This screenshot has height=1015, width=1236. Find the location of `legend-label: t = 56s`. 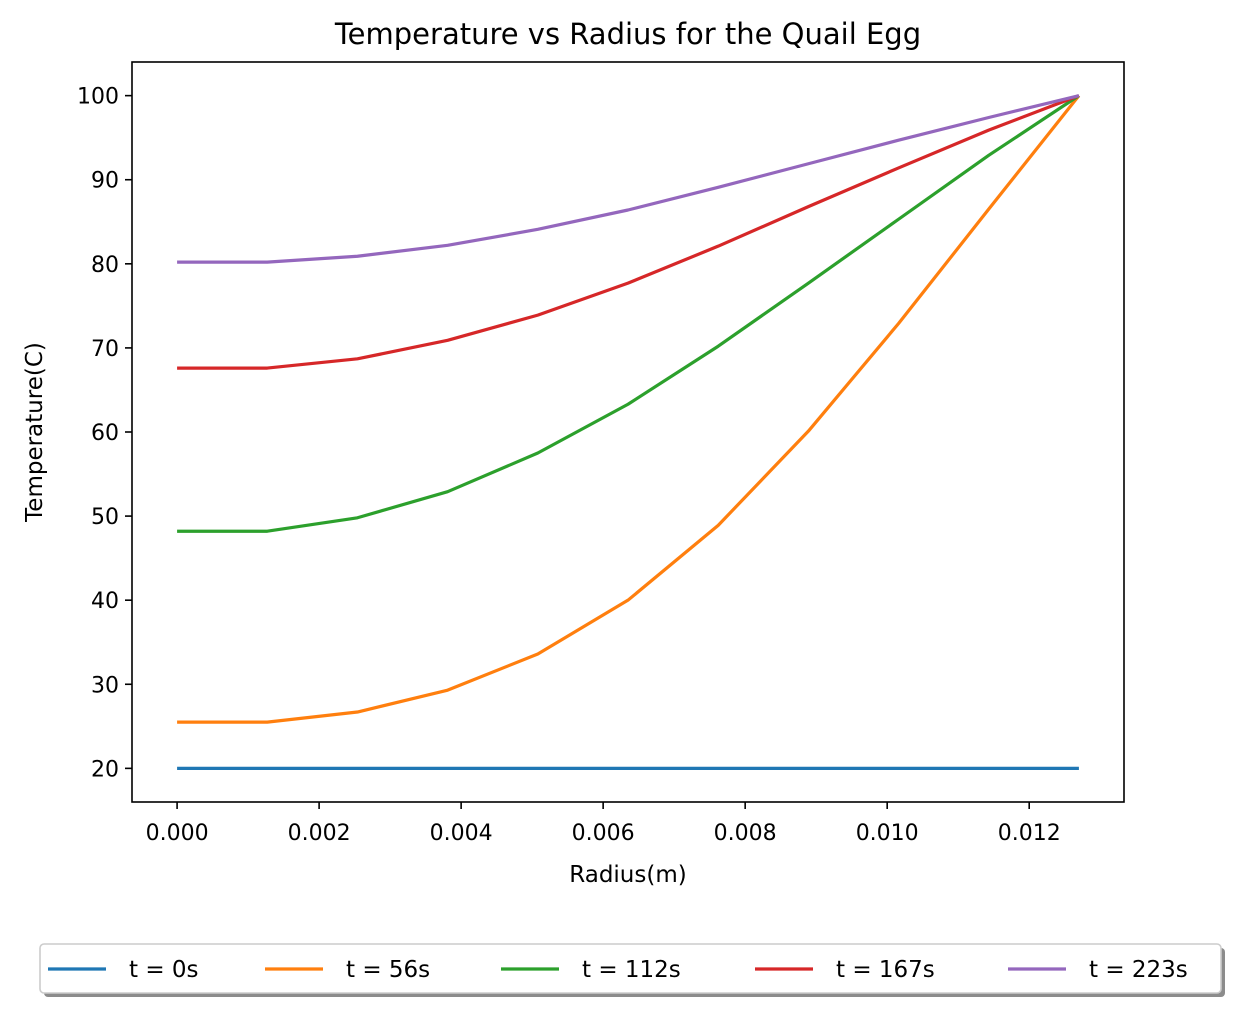

legend-label: t = 56s is located at coordinates (388, 970).